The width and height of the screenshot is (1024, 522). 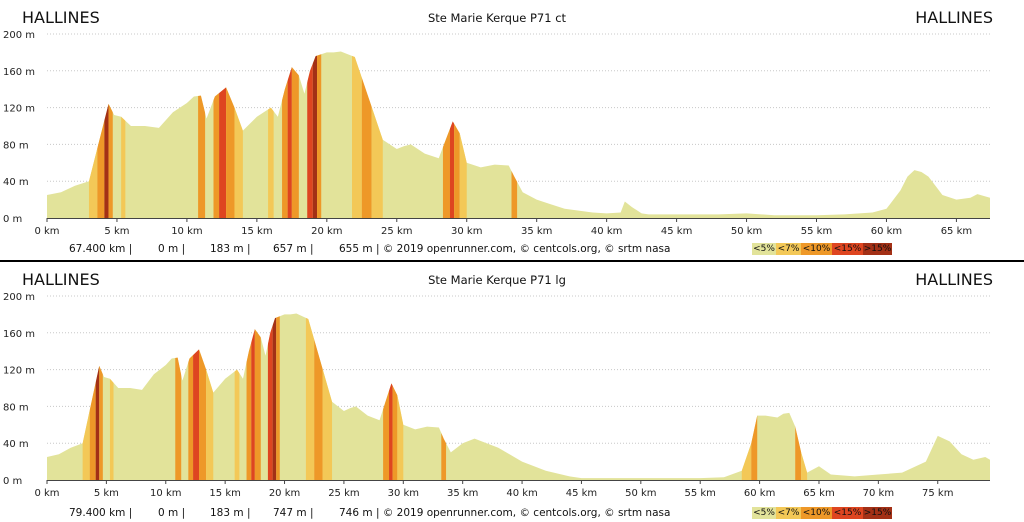 I want to click on x-tick-label: 40 km, so click(x=606, y=231).